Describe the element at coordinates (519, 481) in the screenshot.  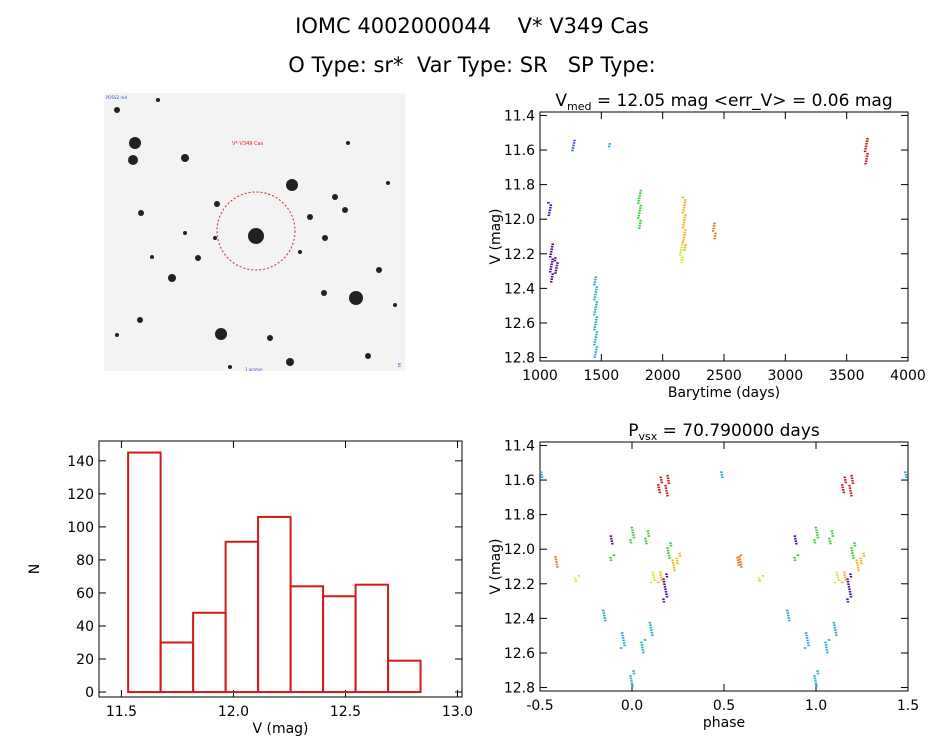
I see `y-tick-label: 11.6` at that location.